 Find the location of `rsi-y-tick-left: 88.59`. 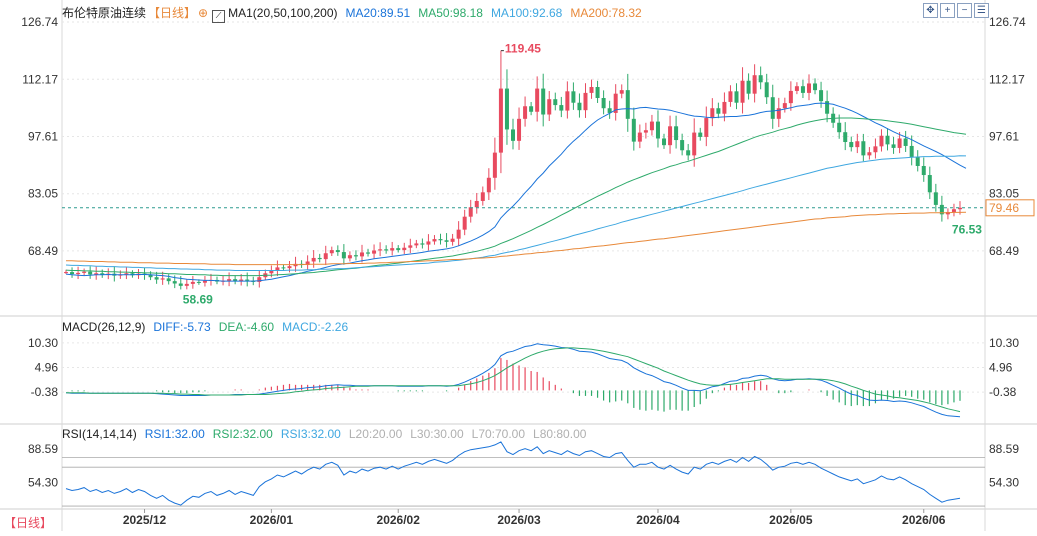

rsi-y-tick-left: 88.59 is located at coordinates (43, 449).